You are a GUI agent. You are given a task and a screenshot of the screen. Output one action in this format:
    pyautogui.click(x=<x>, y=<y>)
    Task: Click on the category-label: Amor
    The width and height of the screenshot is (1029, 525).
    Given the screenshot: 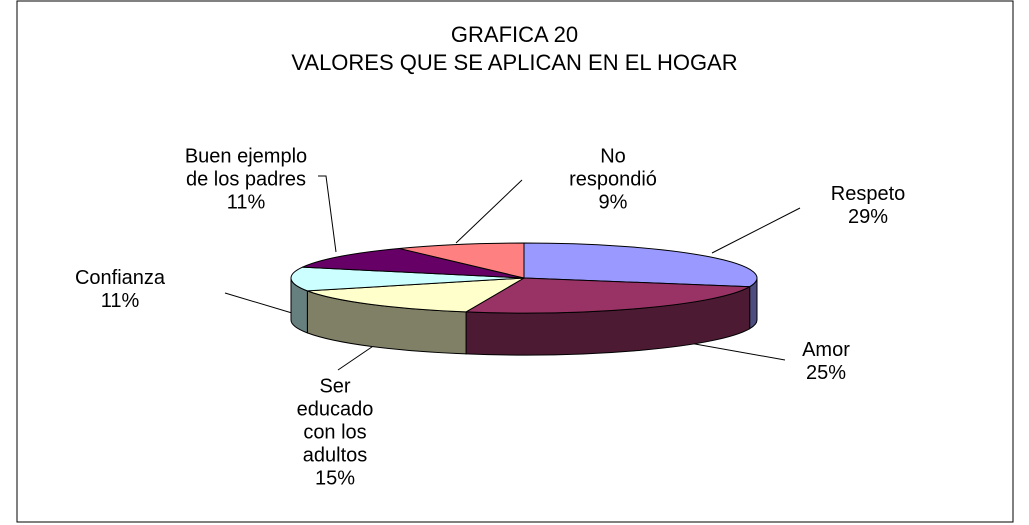 What is the action you would take?
    pyautogui.click(x=826, y=350)
    